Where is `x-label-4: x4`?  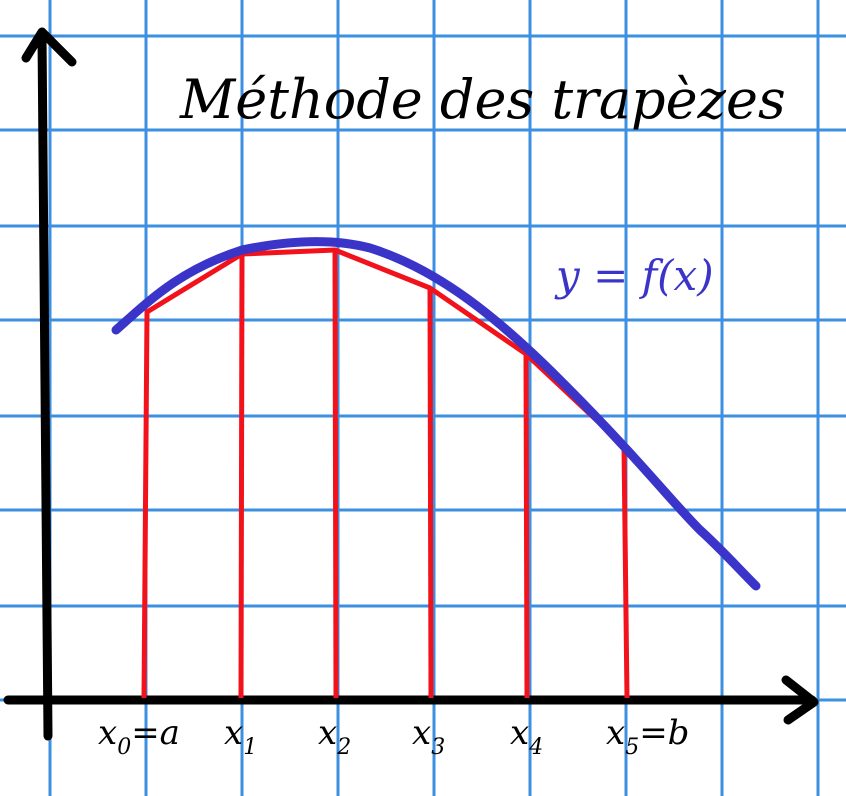 x-label-4: x4 is located at coordinates (526, 736).